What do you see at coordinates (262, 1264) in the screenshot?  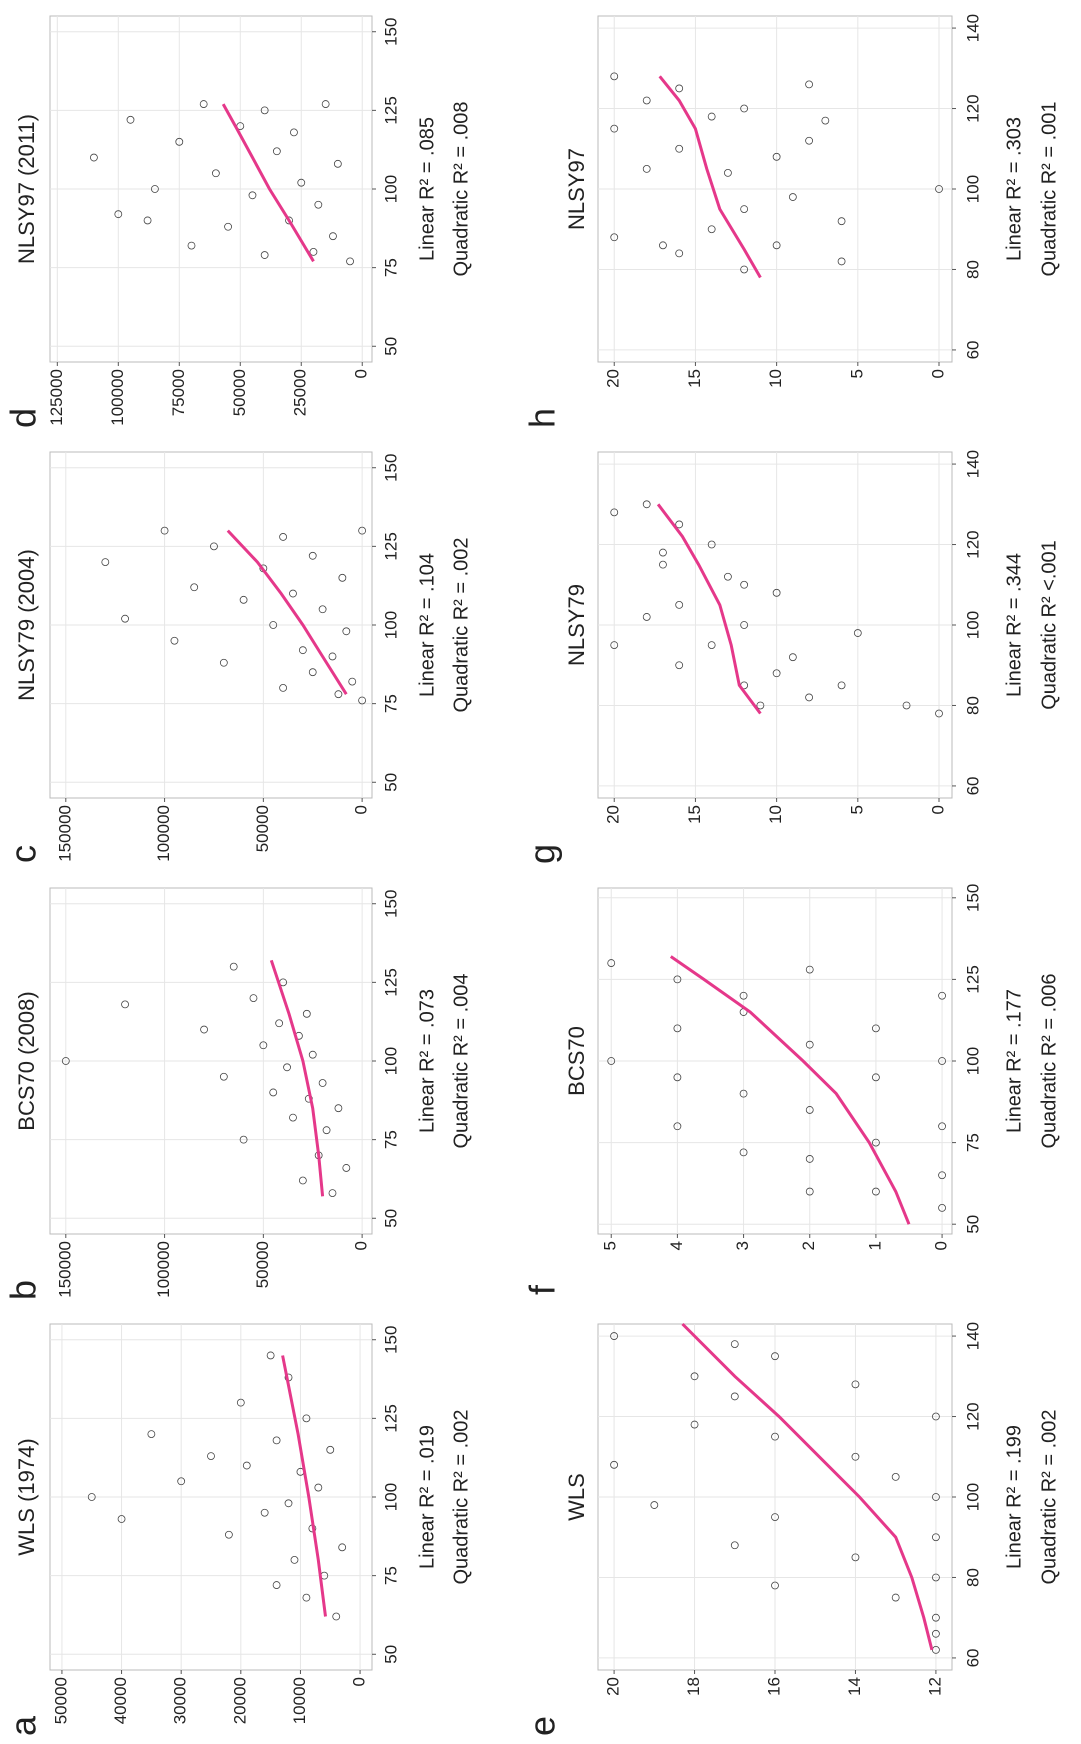 I see `y-tick-label: 50000` at bounding box center [262, 1264].